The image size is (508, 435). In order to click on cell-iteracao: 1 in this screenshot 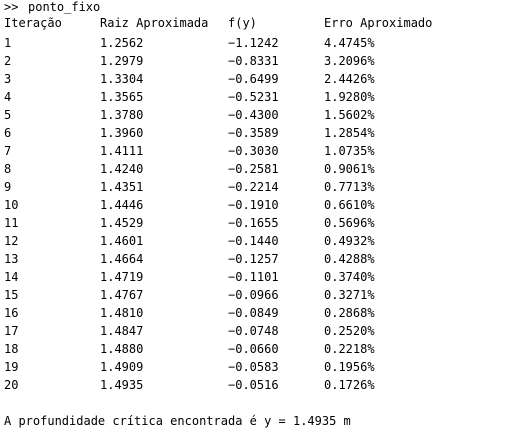, I will do `click(8, 43)`.